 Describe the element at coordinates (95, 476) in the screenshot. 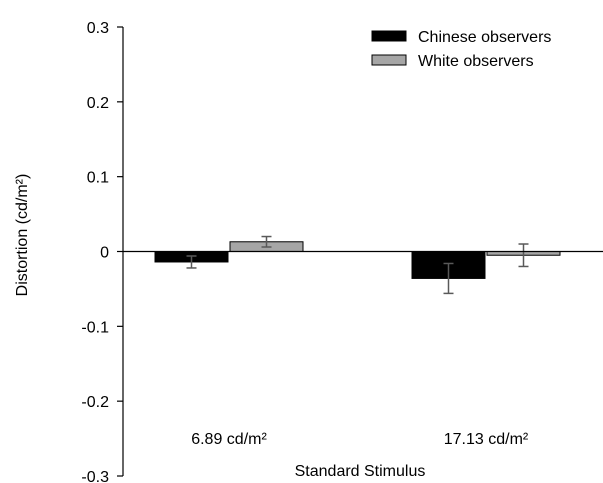

I see `y-tick-label: -0.3` at that location.